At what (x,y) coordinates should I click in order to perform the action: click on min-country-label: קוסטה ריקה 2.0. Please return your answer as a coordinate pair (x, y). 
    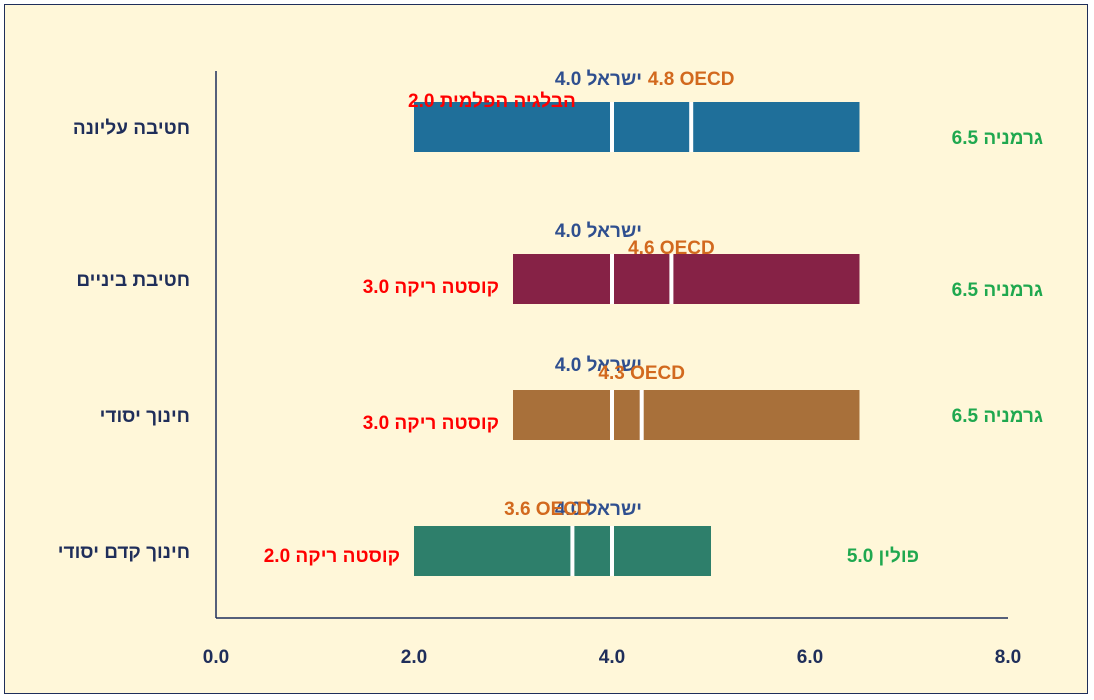
    Looking at the image, I should click on (332, 556).